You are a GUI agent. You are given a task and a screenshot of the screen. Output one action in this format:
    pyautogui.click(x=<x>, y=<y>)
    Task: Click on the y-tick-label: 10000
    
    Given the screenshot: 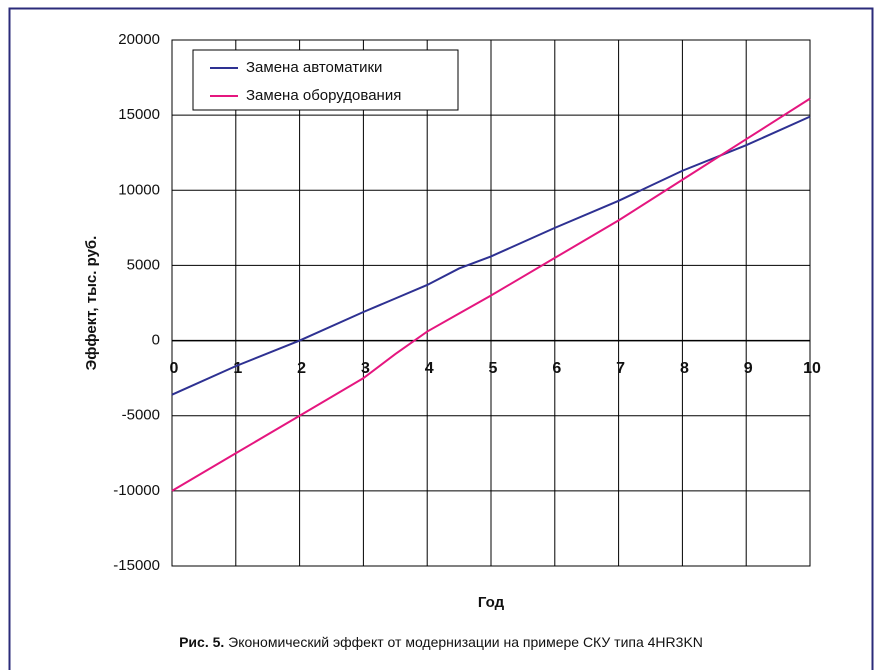 What is the action you would take?
    pyautogui.click(x=139, y=189)
    